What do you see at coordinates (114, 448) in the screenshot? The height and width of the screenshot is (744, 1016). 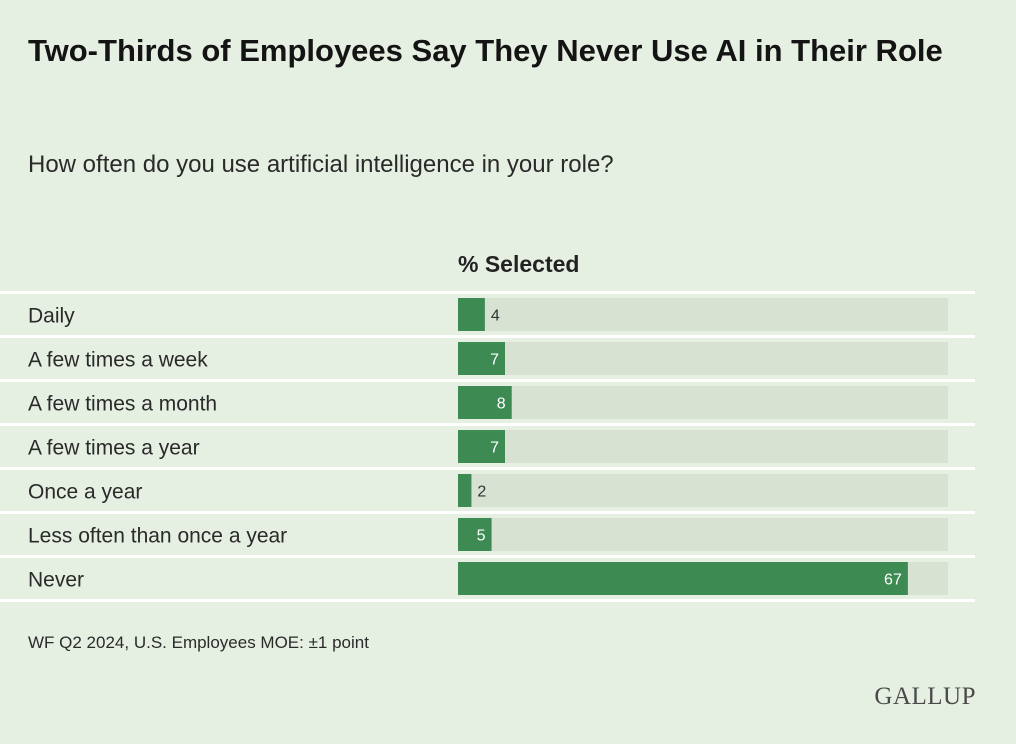 I see `category-label: A few times a year` at bounding box center [114, 448].